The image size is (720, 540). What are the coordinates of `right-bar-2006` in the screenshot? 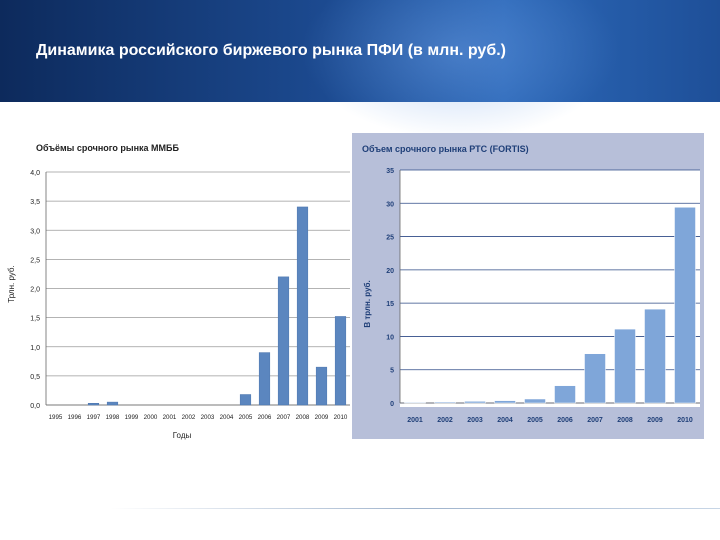 It's located at (565, 394).